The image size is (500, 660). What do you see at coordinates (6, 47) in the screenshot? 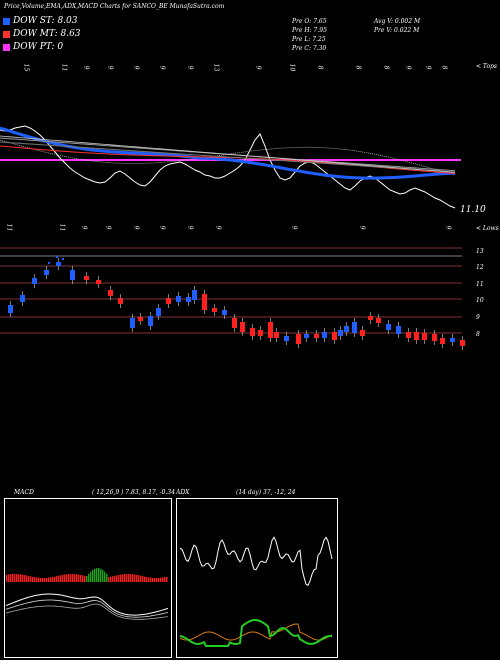
I see `legend-swatch-pt` at bounding box center [6, 47].